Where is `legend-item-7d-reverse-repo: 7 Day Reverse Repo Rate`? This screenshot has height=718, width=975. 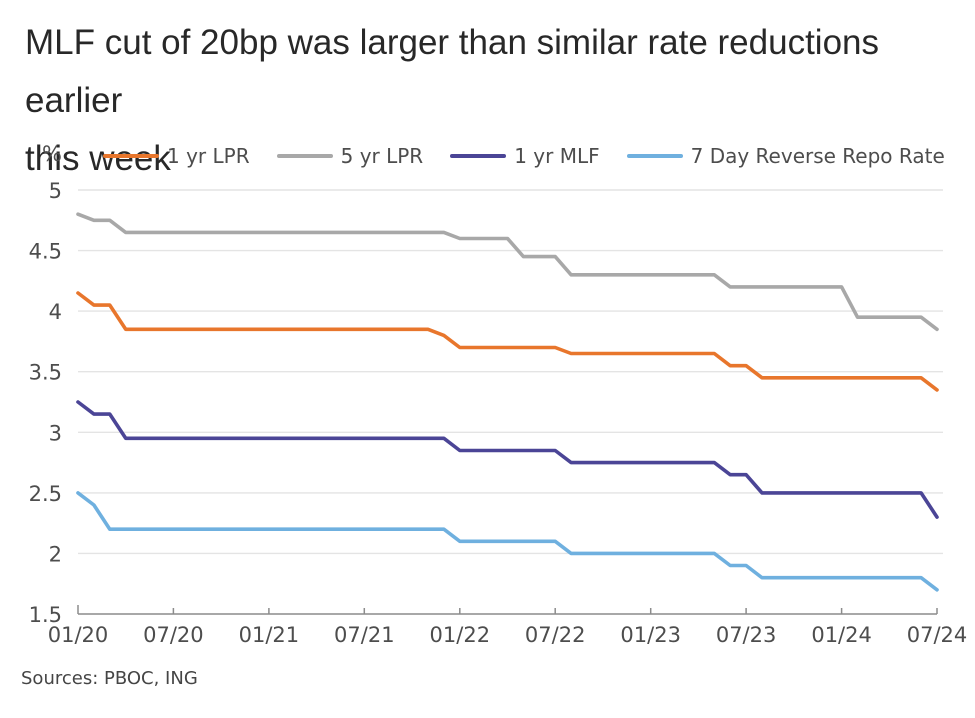
legend-item-7d-reverse-repo: 7 Day Reverse Repo Rate is located at coordinates (785, 156).